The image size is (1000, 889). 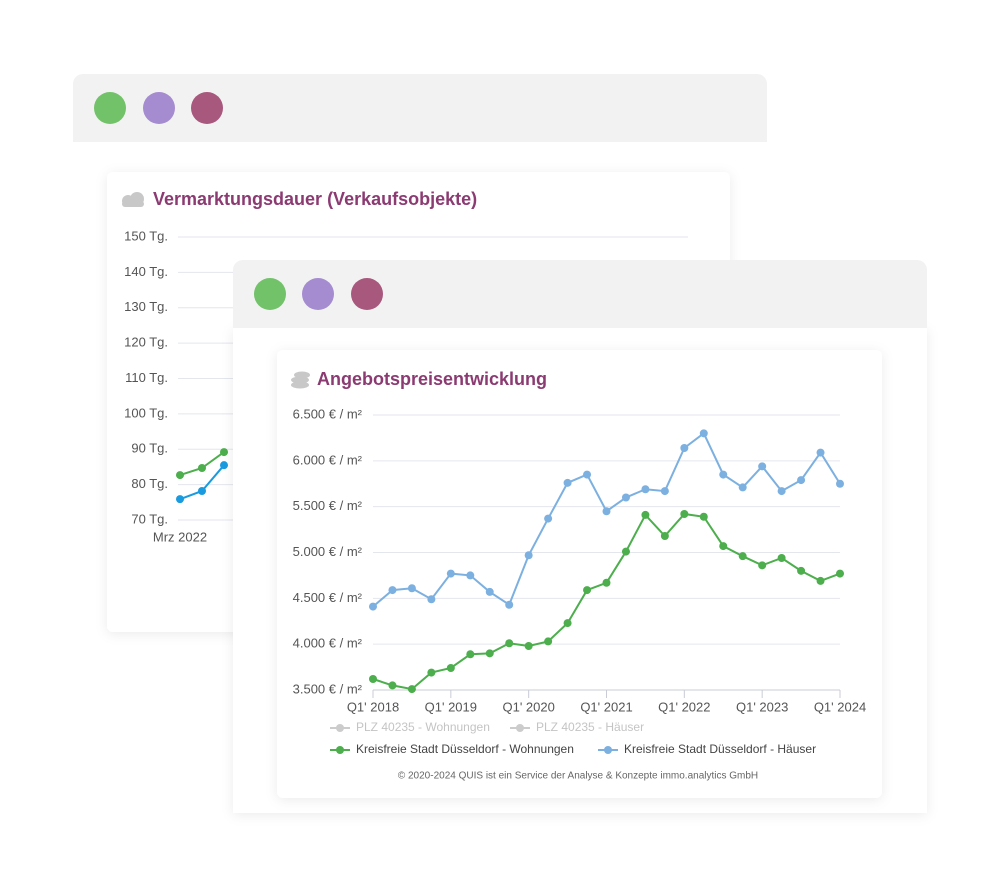 What do you see at coordinates (328, 643) in the screenshot?
I see `y-tick-label: 4.000 € / m²` at bounding box center [328, 643].